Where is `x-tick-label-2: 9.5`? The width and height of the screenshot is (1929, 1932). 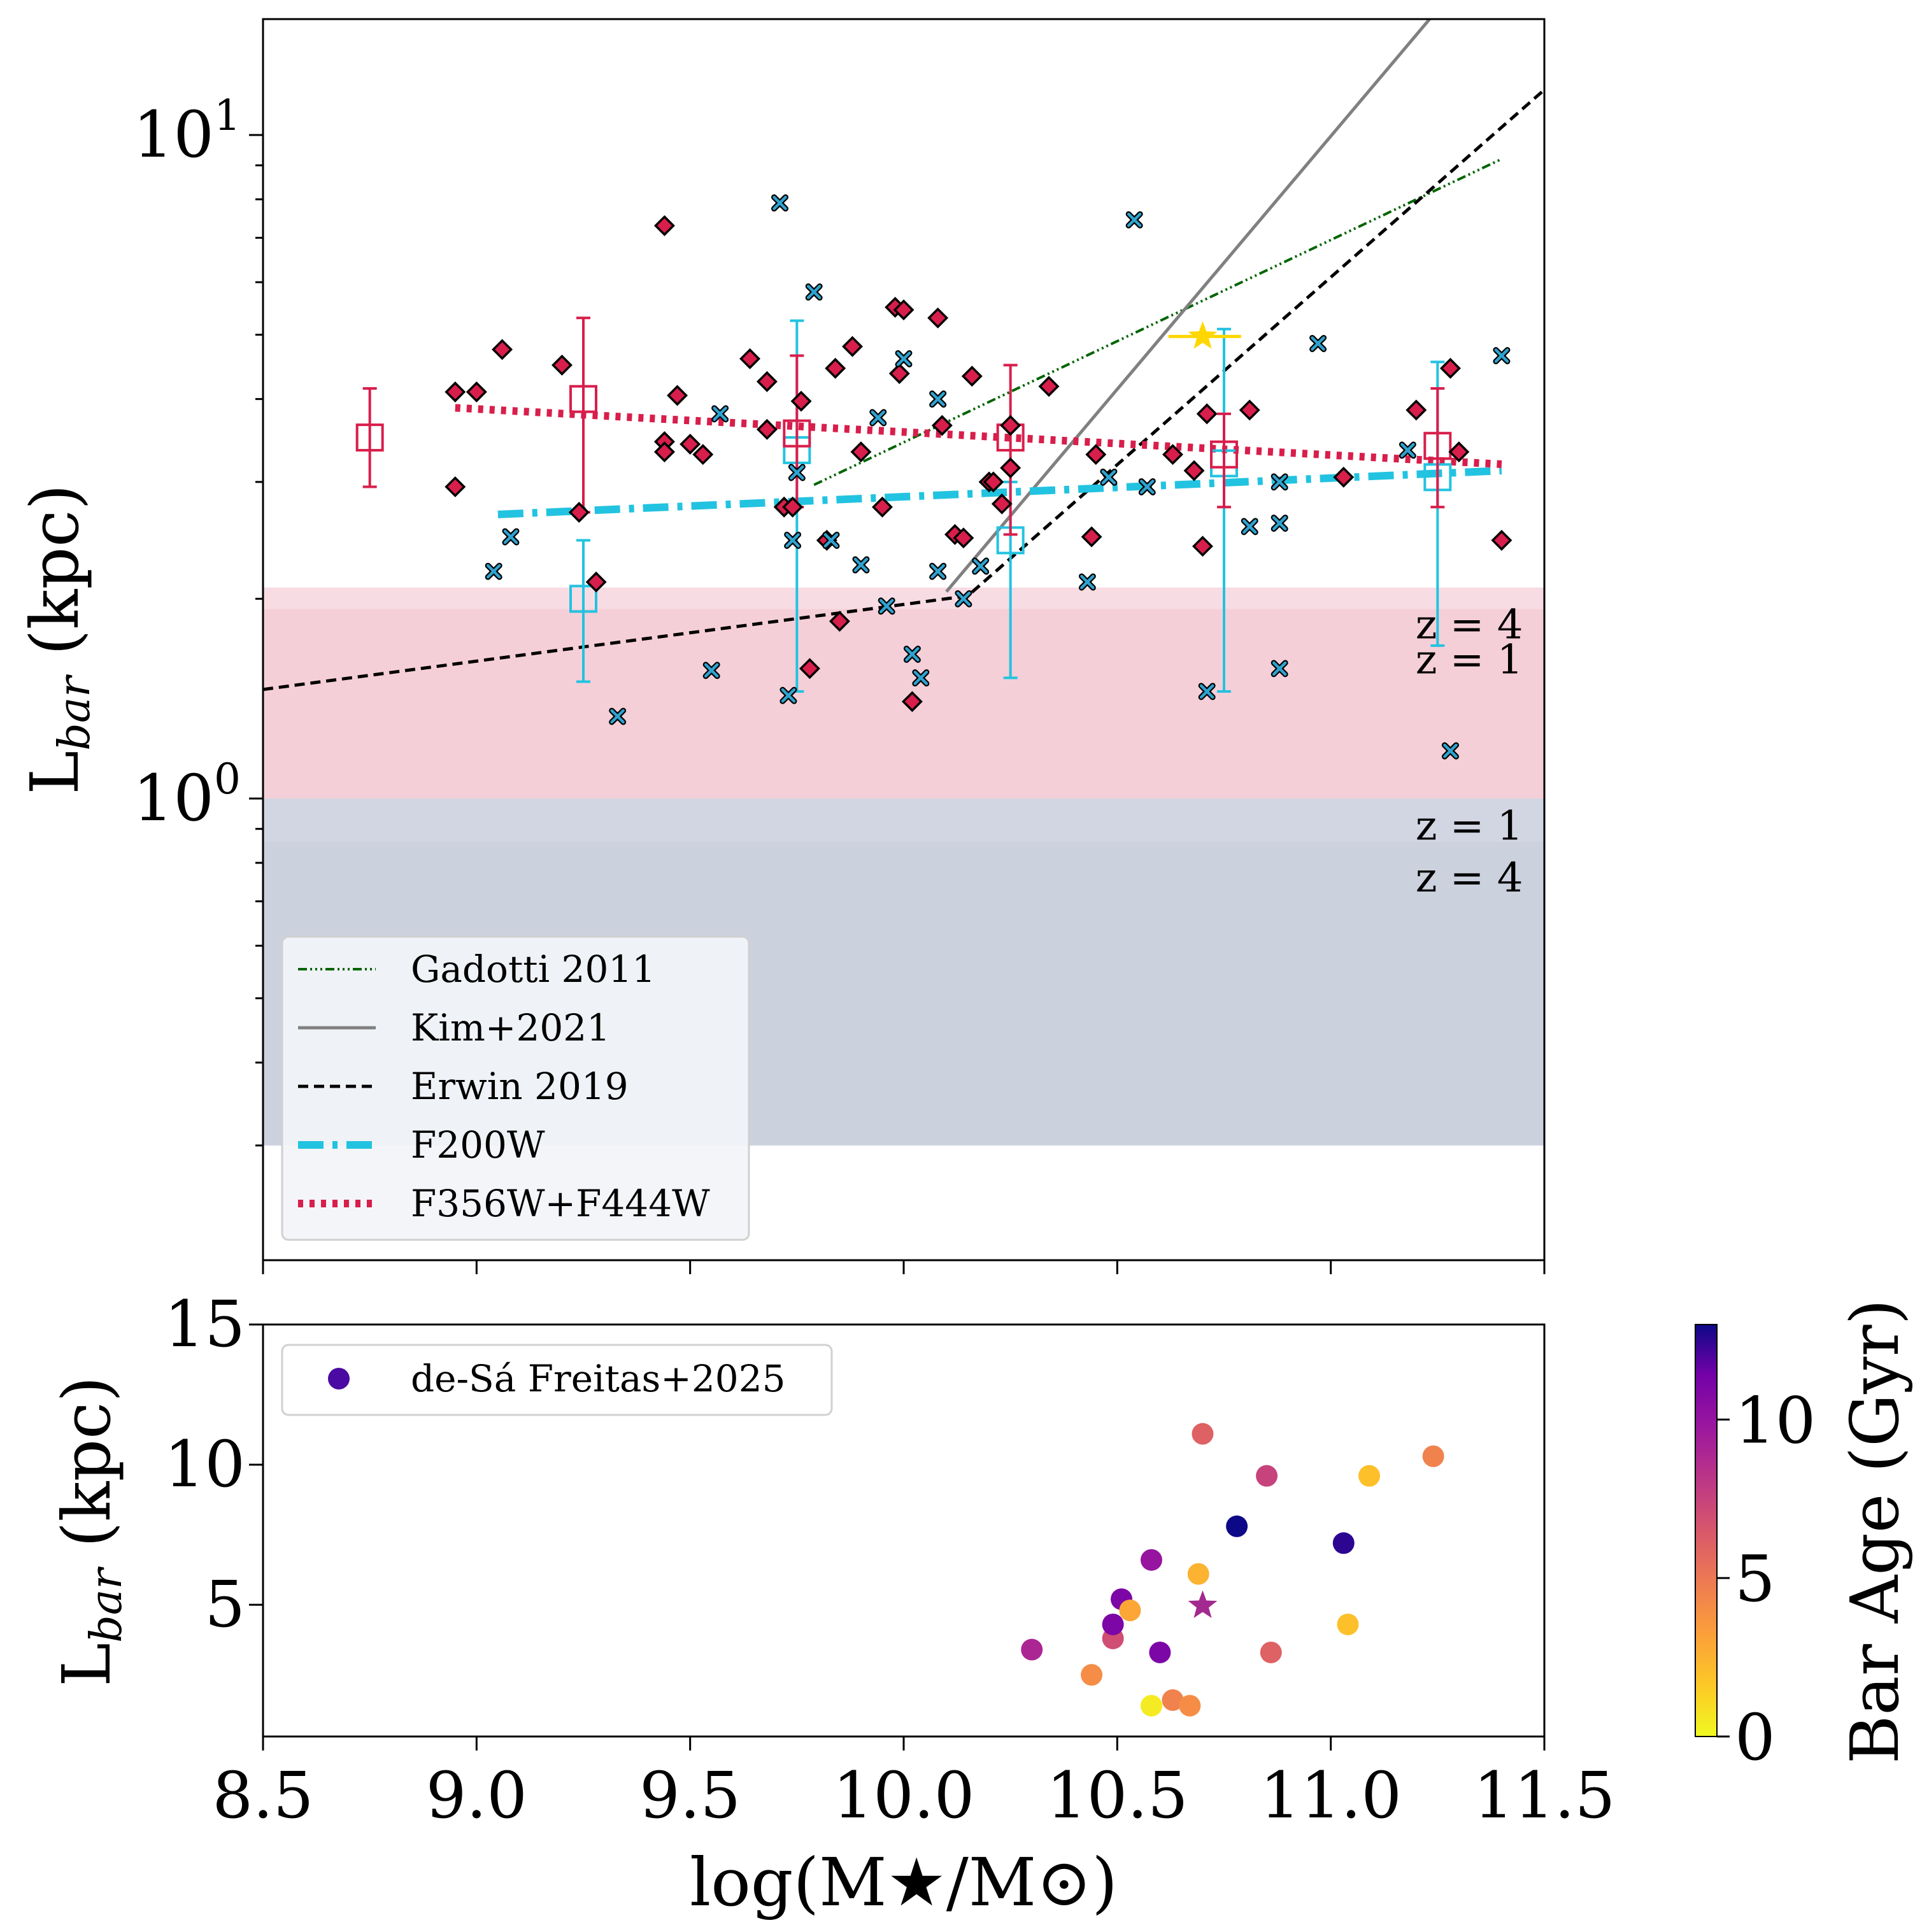
x-tick-label-2: 9.5 is located at coordinates (690, 1795).